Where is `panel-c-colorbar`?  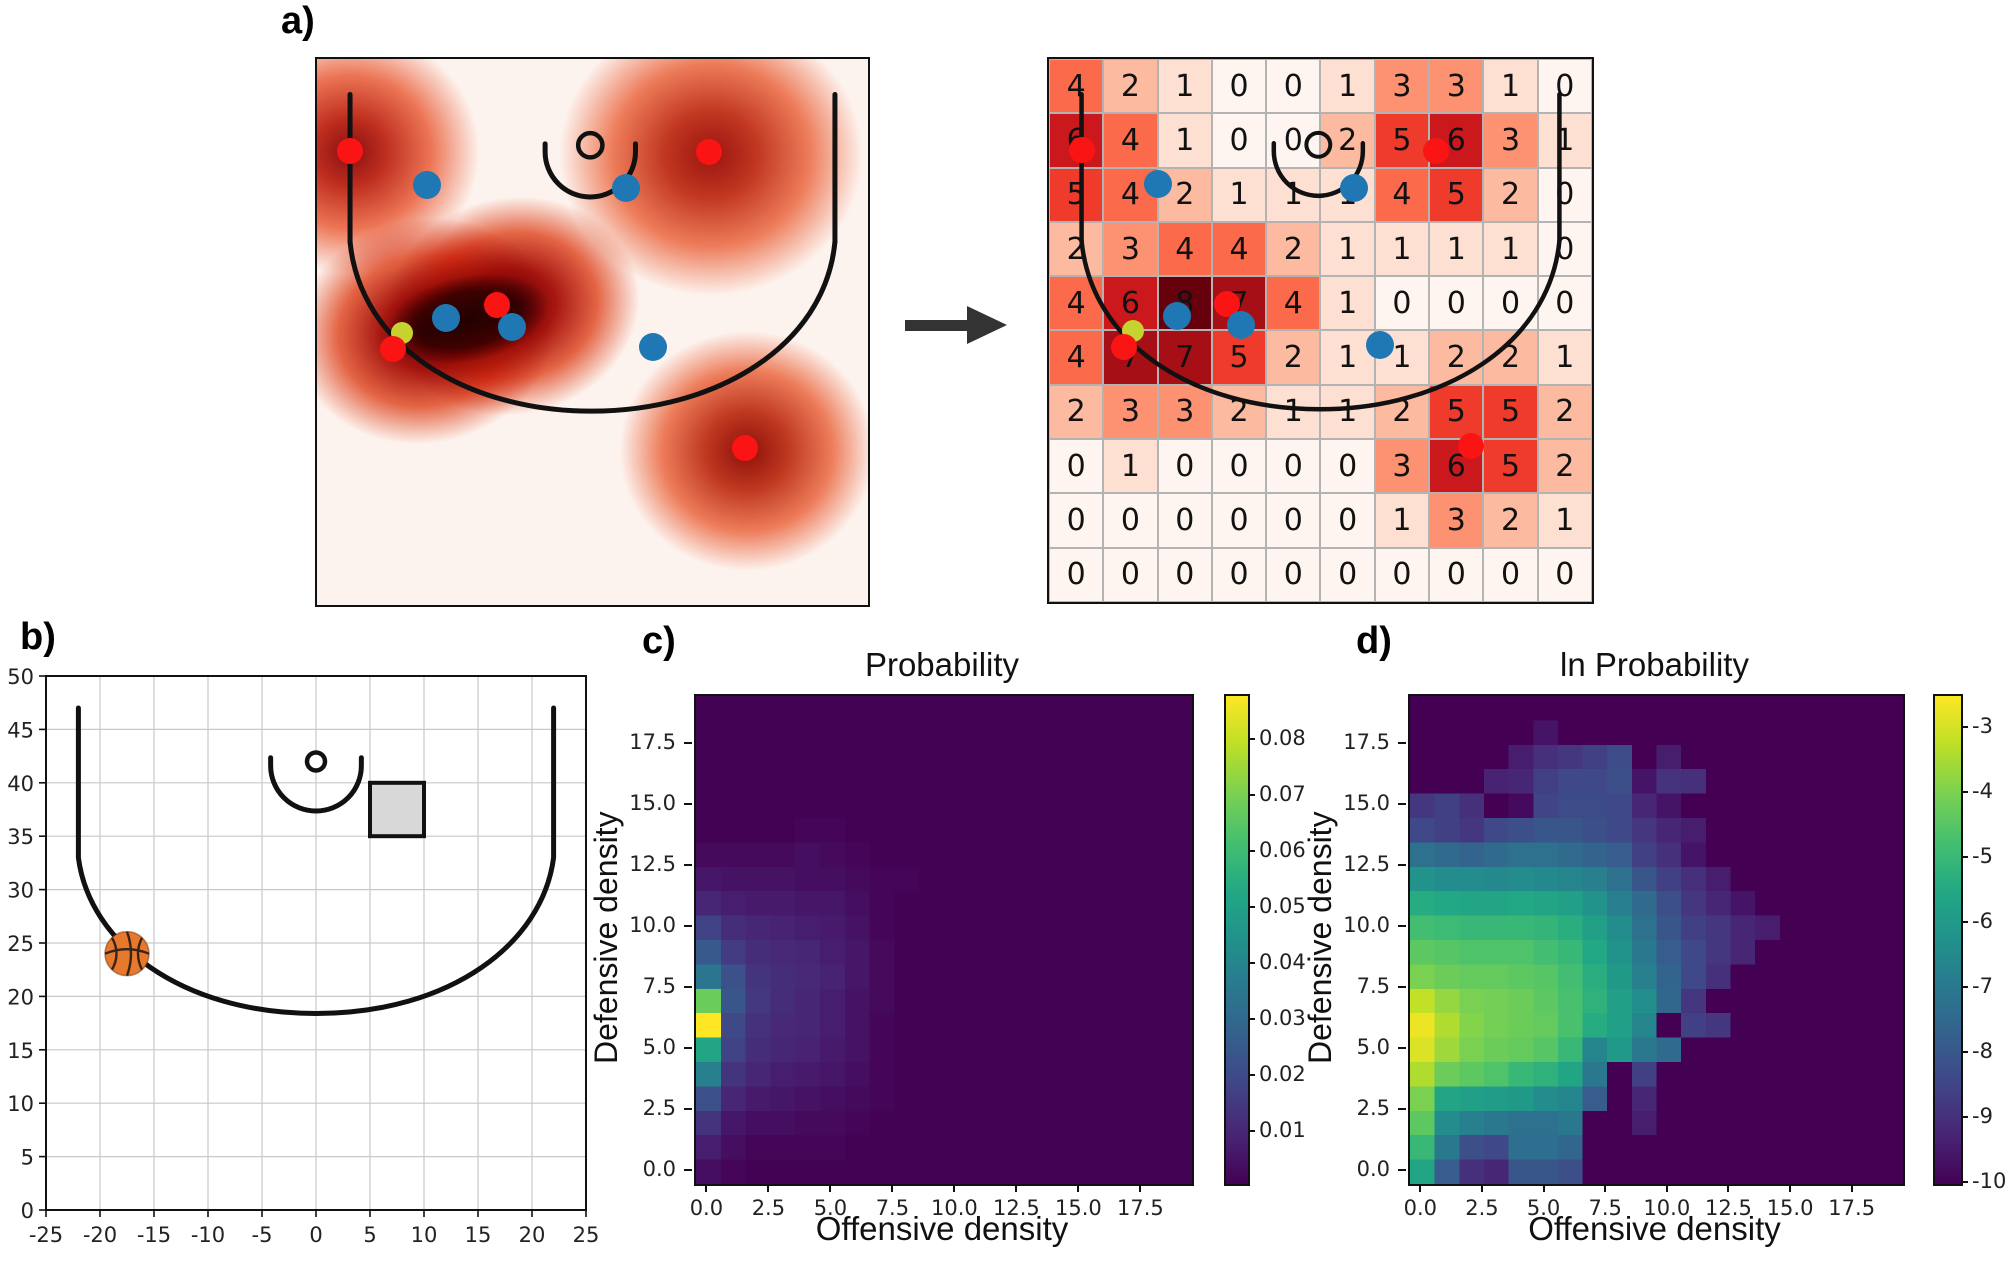
panel-c-colorbar is located at coordinates (1237, 940).